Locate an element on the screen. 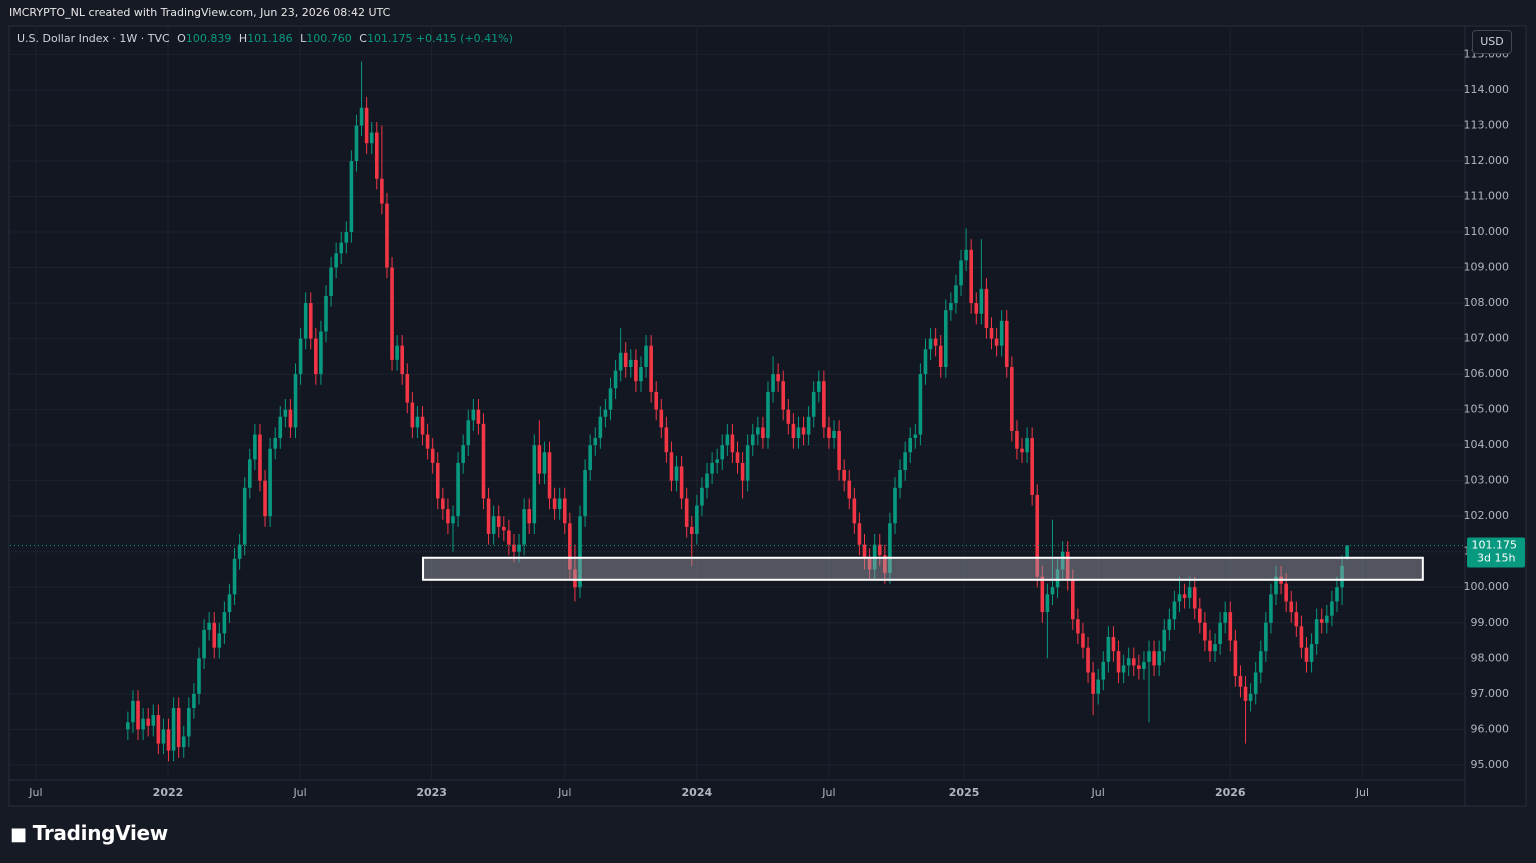 This screenshot has width=1536, height=863. ohlc-key: H is located at coordinates (243, 38).